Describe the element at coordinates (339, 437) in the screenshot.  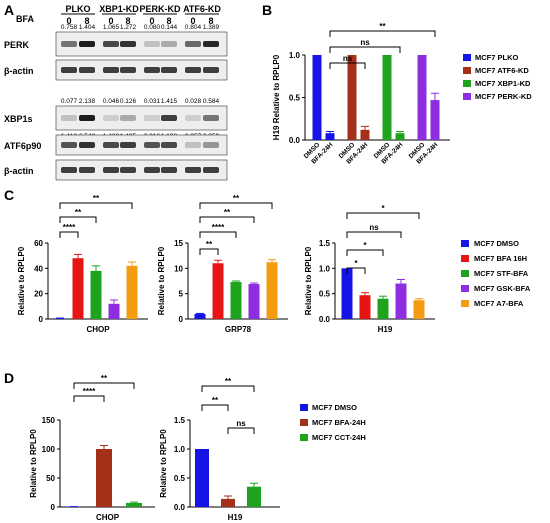
I see `legend-label: MCF7 CCT-24H` at that location.